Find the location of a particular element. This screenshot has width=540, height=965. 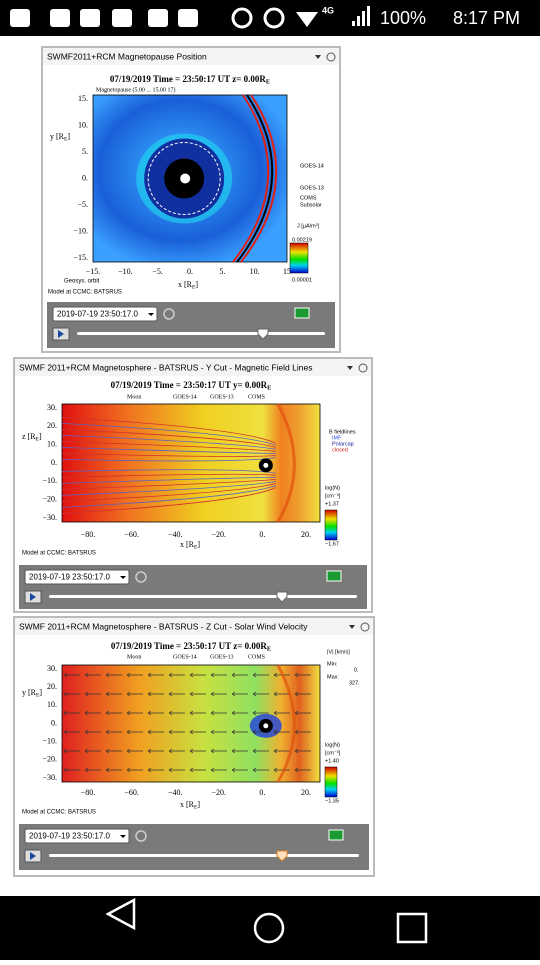

panel-header is located at coordinates (193, 367).